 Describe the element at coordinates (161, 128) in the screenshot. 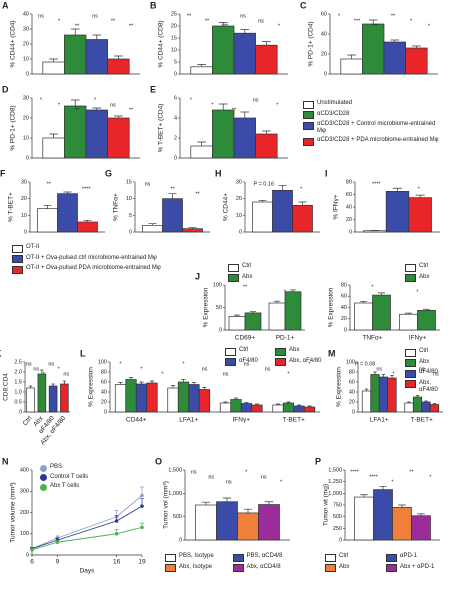

I see `y-axis-label: % T-BET+ (CD4)` at that location.